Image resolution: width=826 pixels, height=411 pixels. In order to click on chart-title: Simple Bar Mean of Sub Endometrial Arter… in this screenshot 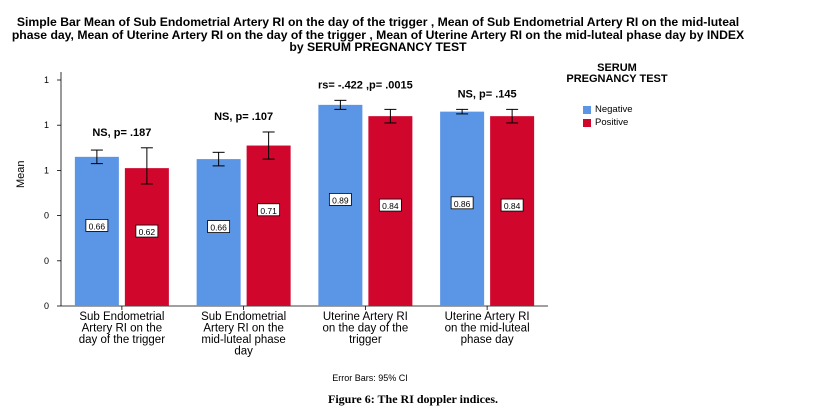, I will do `click(378, 34)`.